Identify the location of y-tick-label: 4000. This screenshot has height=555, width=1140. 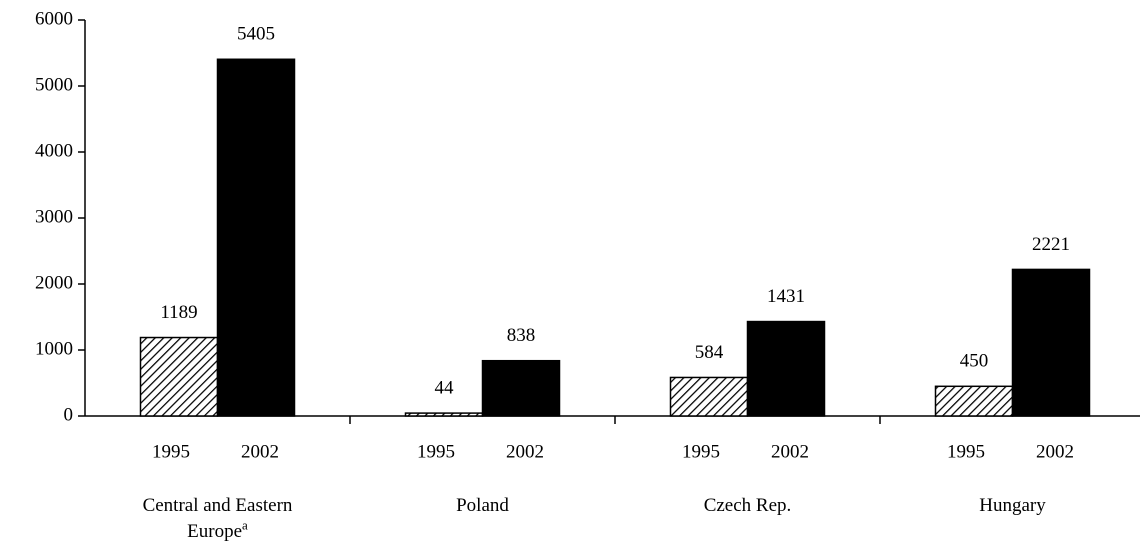
(54, 150).